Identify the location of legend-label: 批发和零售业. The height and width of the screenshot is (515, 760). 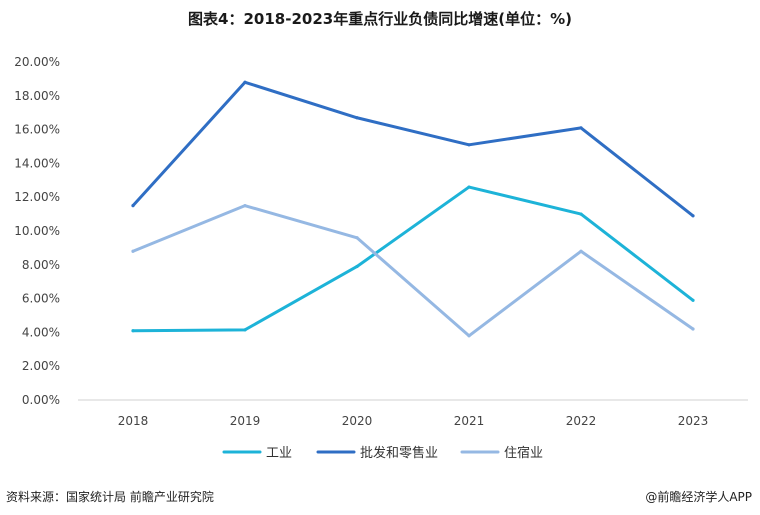
(399, 453).